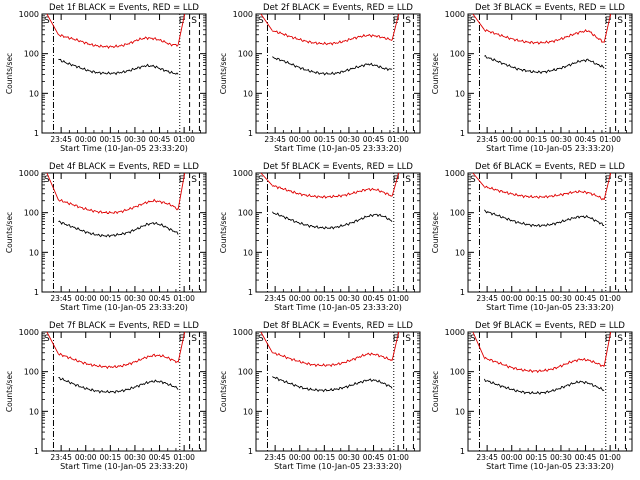 Image resolution: width=640 pixels, height=480 pixels. I want to click on panel-title: Det 3f BLACK = Events, RED = LLD, so click(550, 8).